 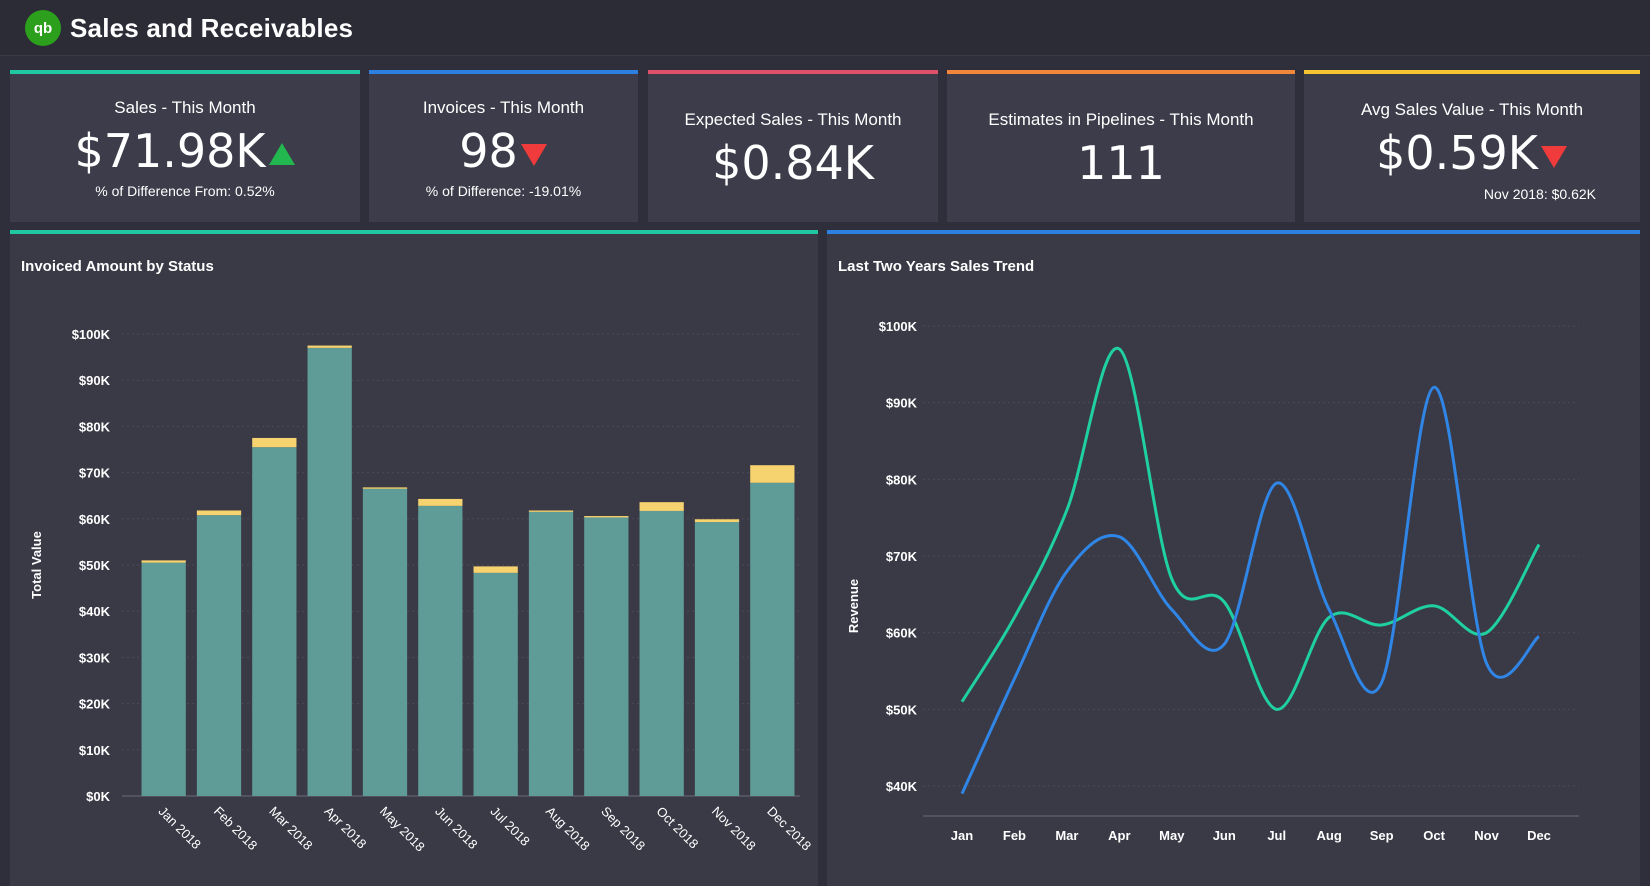 What do you see at coordinates (853, 606) in the screenshot?
I see `y-axis-label: Revenue` at bounding box center [853, 606].